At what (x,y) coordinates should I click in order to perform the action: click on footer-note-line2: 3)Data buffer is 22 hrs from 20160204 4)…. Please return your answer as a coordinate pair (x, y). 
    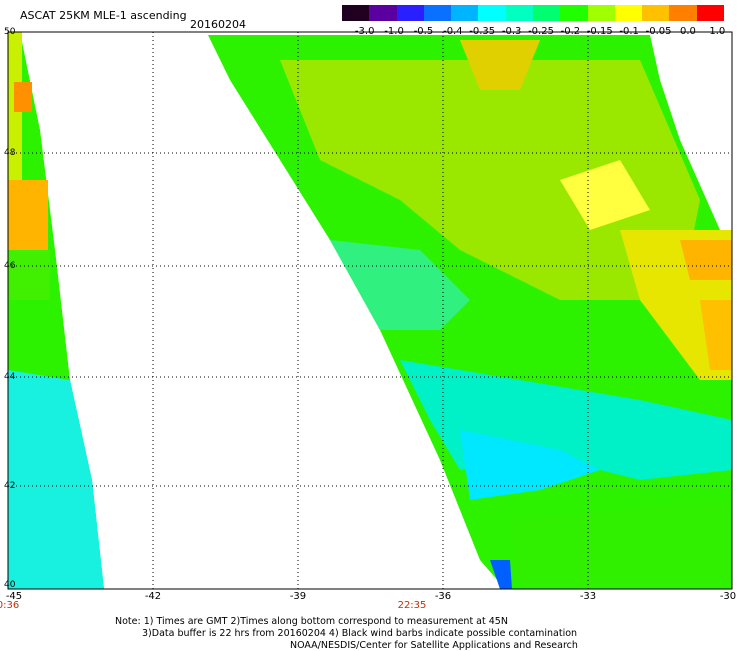
    Looking at the image, I should click on (360, 633).